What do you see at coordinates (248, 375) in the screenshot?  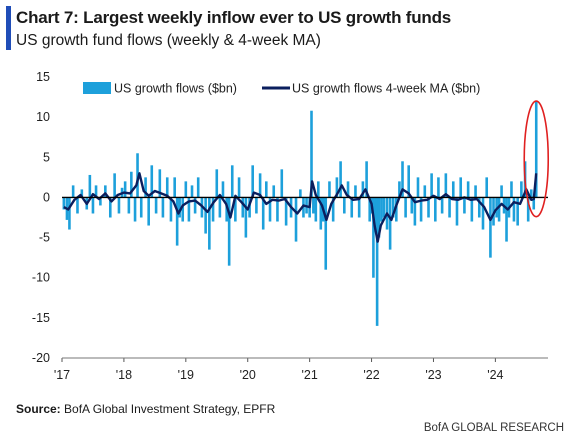 I see `x-tick-label: '20` at bounding box center [248, 375].